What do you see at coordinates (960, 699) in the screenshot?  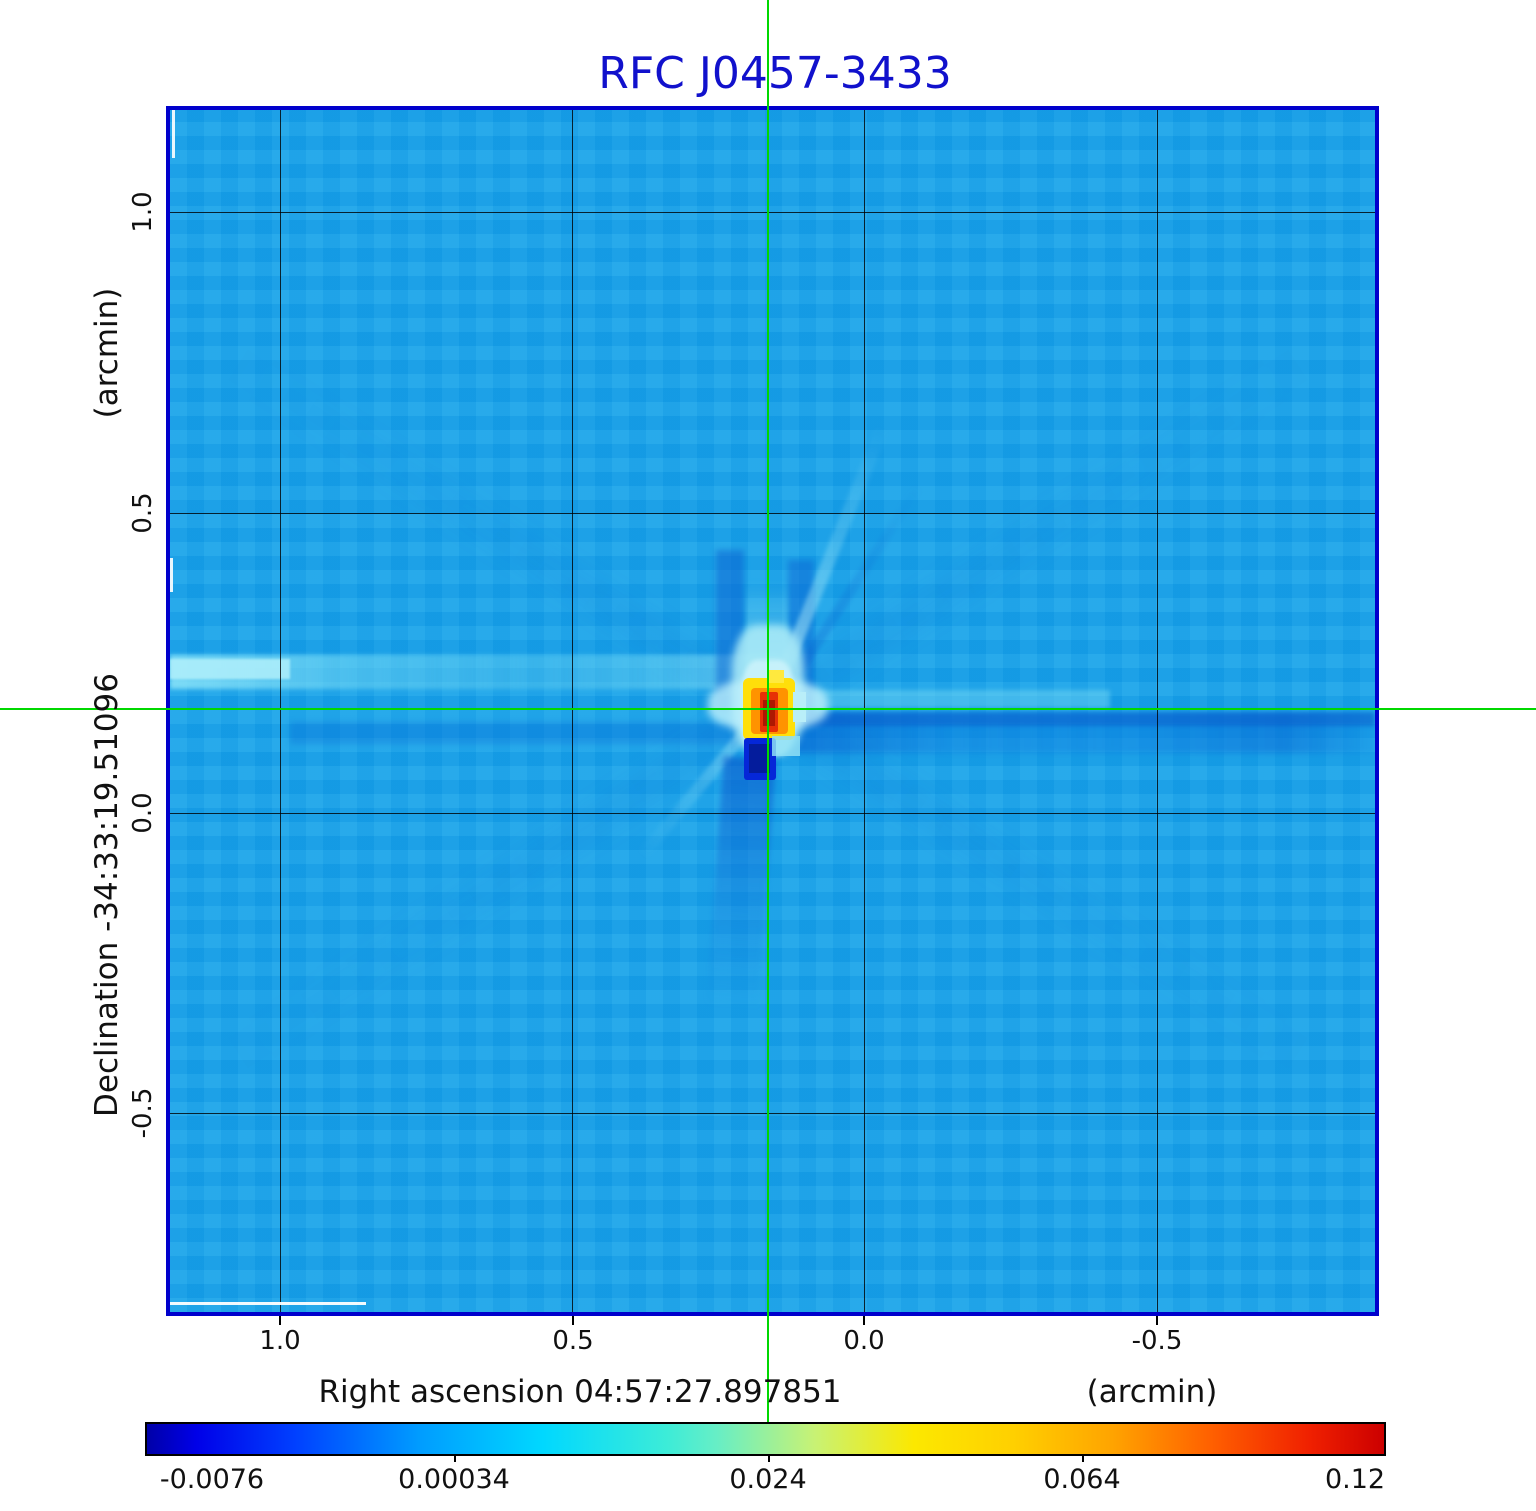 I see `sidelobe-band-right-bright` at bounding box center [960, 699].